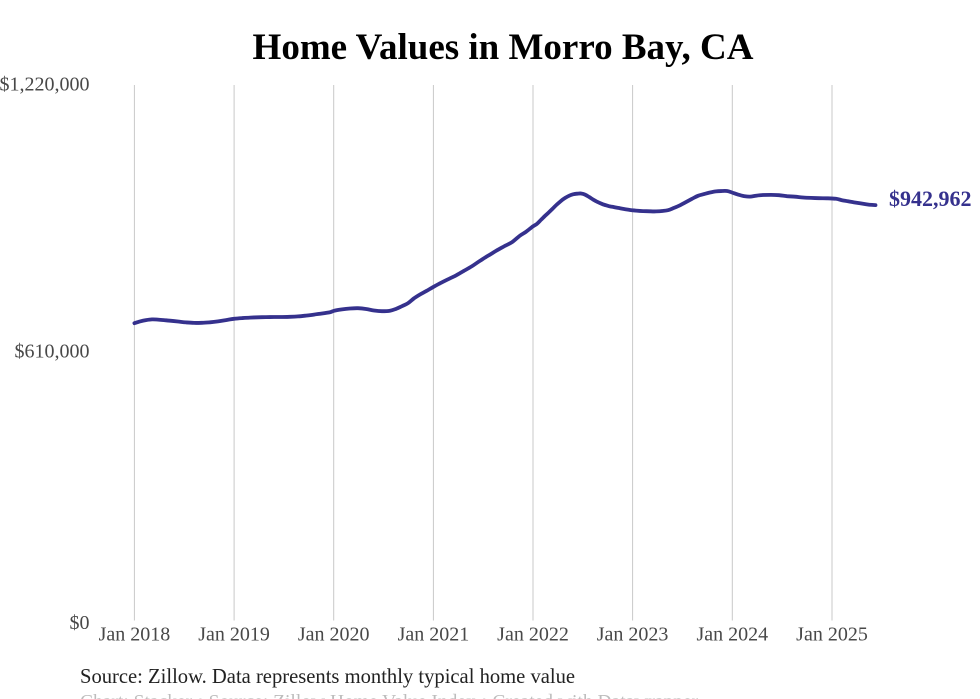 The width and height of the screenshot is (980, 699). What do you see at coordinates (334, 635) in the screenshot?
I see `svg-text: Jan 2020` at bounding box center [334, 635].